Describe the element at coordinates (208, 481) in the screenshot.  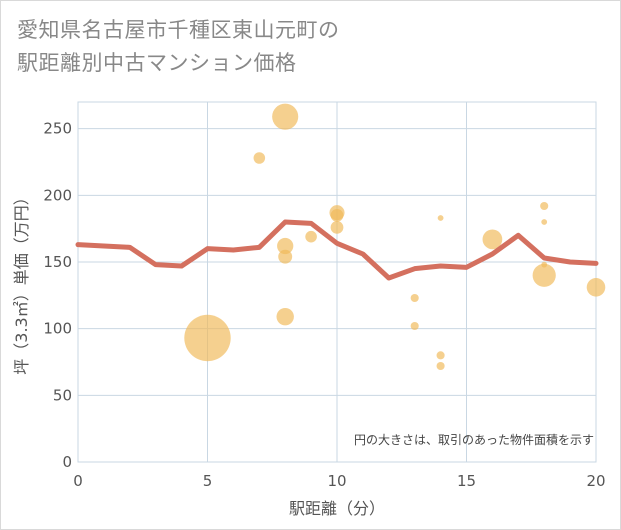
I see `x-tick-label: 5` at that location.